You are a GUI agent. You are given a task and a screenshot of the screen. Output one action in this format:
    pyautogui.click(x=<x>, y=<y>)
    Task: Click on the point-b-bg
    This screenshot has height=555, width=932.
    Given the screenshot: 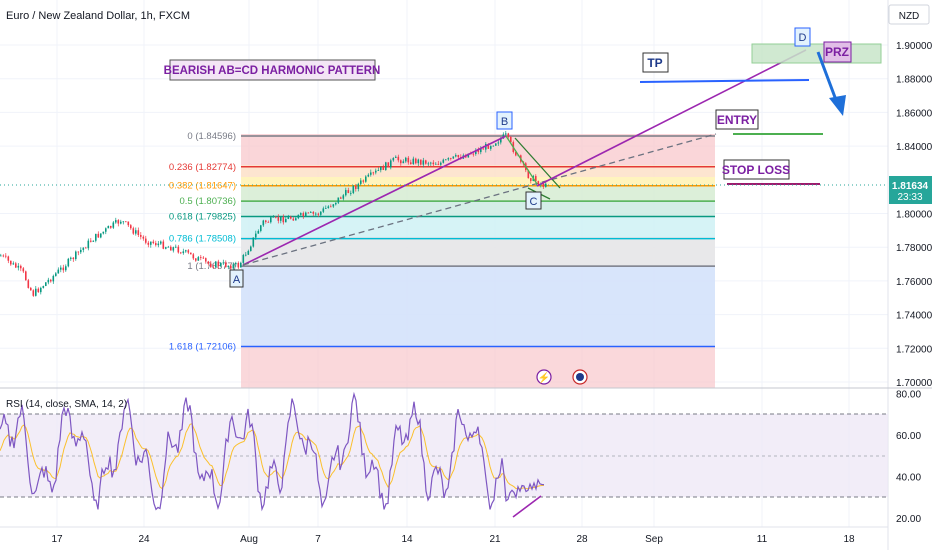 What is the action you would take?
    pyautogui.click(x=504, y=120)
    